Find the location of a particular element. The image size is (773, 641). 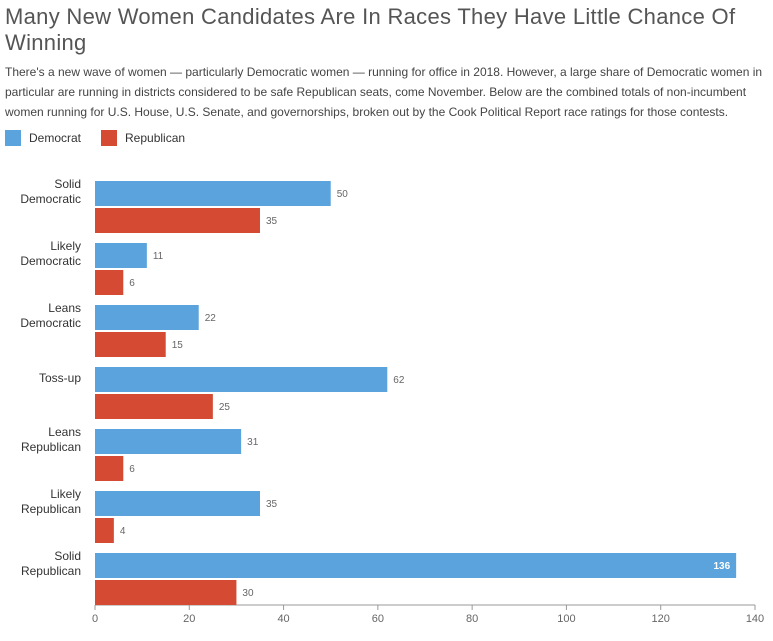

value-label: 15 is located at coordinates (178, 345).